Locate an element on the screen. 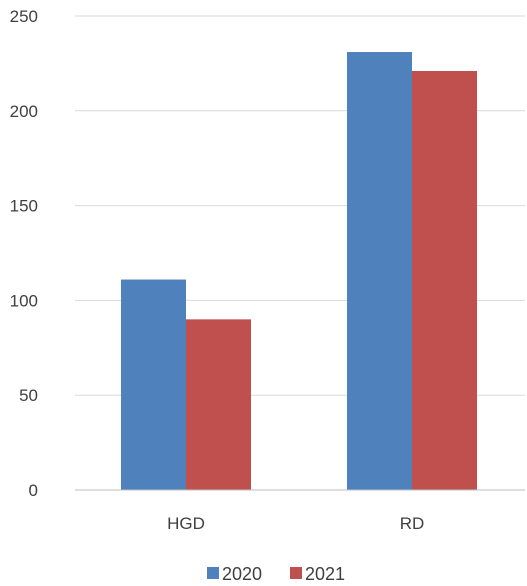 The width and height of the screenshot is (527, 586). bar-rd-2020 is located at coordinates (379, 271).